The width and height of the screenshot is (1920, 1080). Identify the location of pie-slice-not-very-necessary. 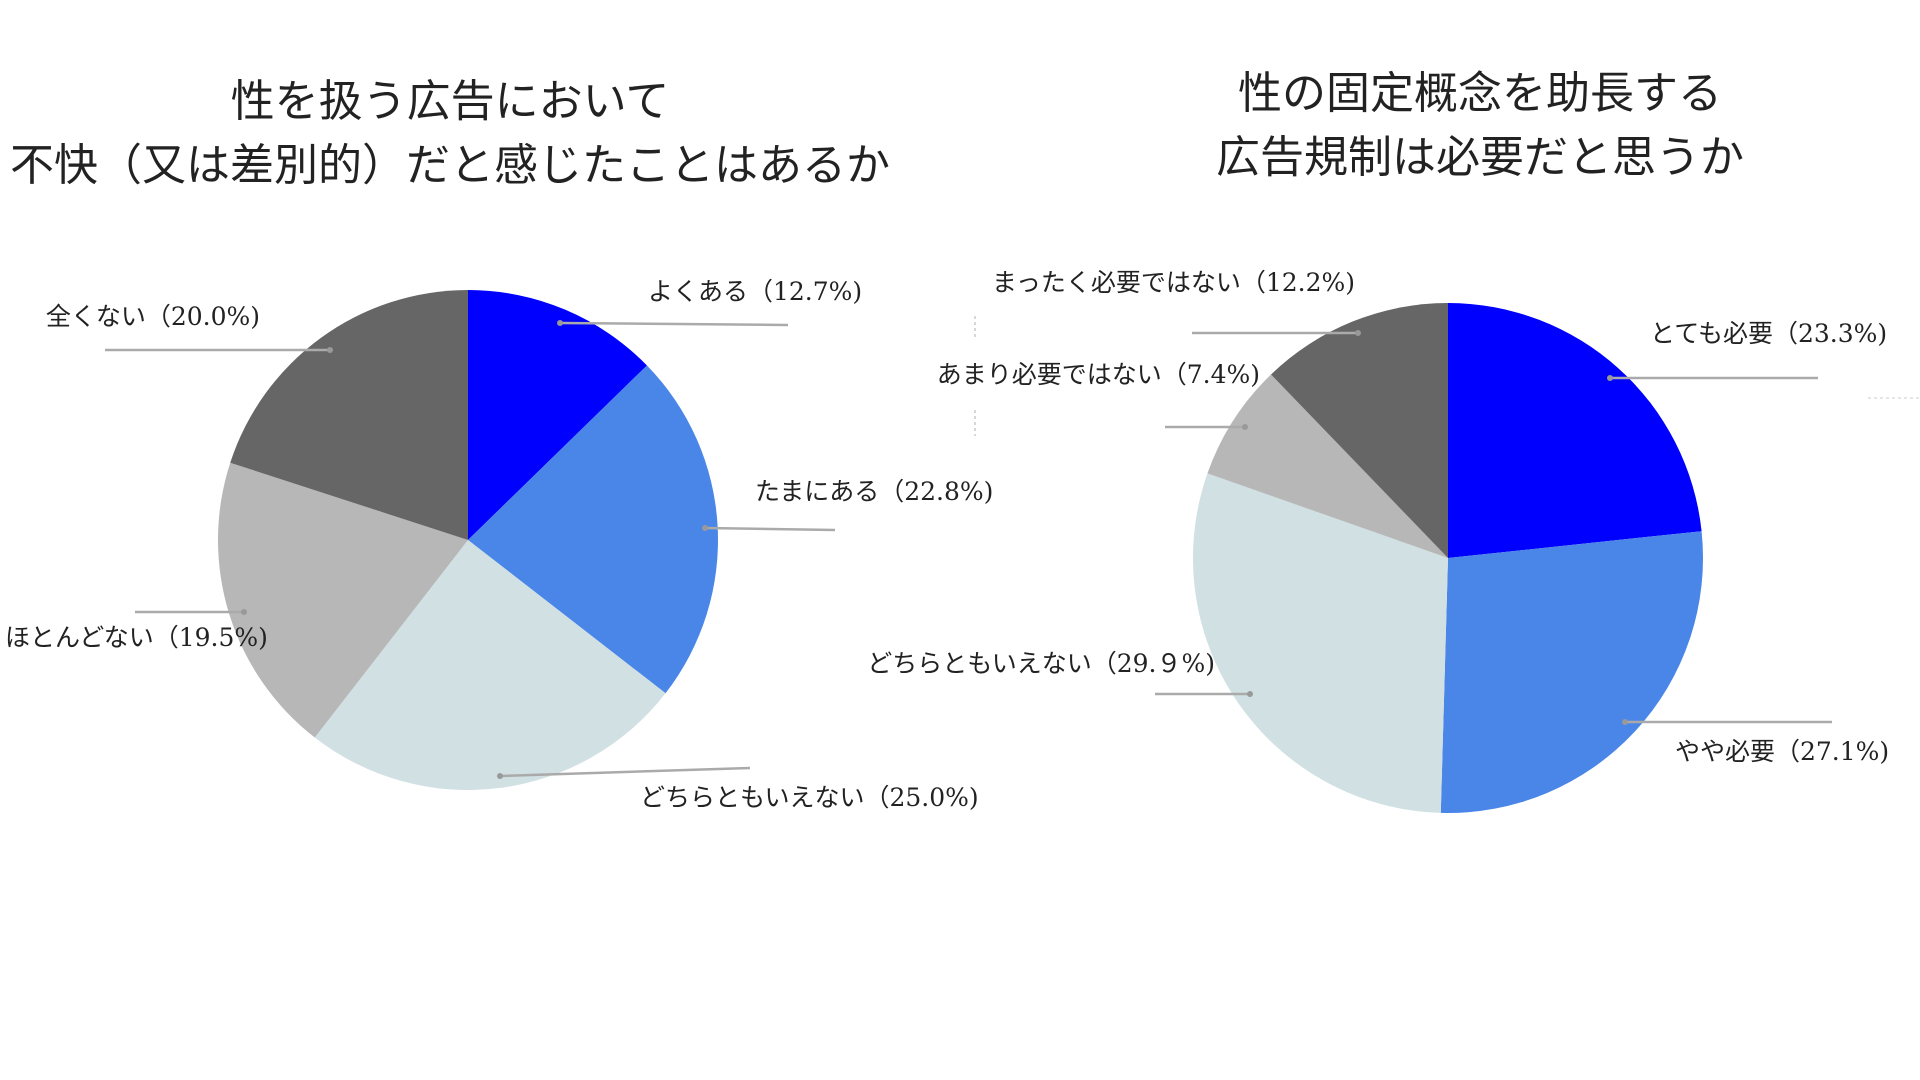
(1327, 466).